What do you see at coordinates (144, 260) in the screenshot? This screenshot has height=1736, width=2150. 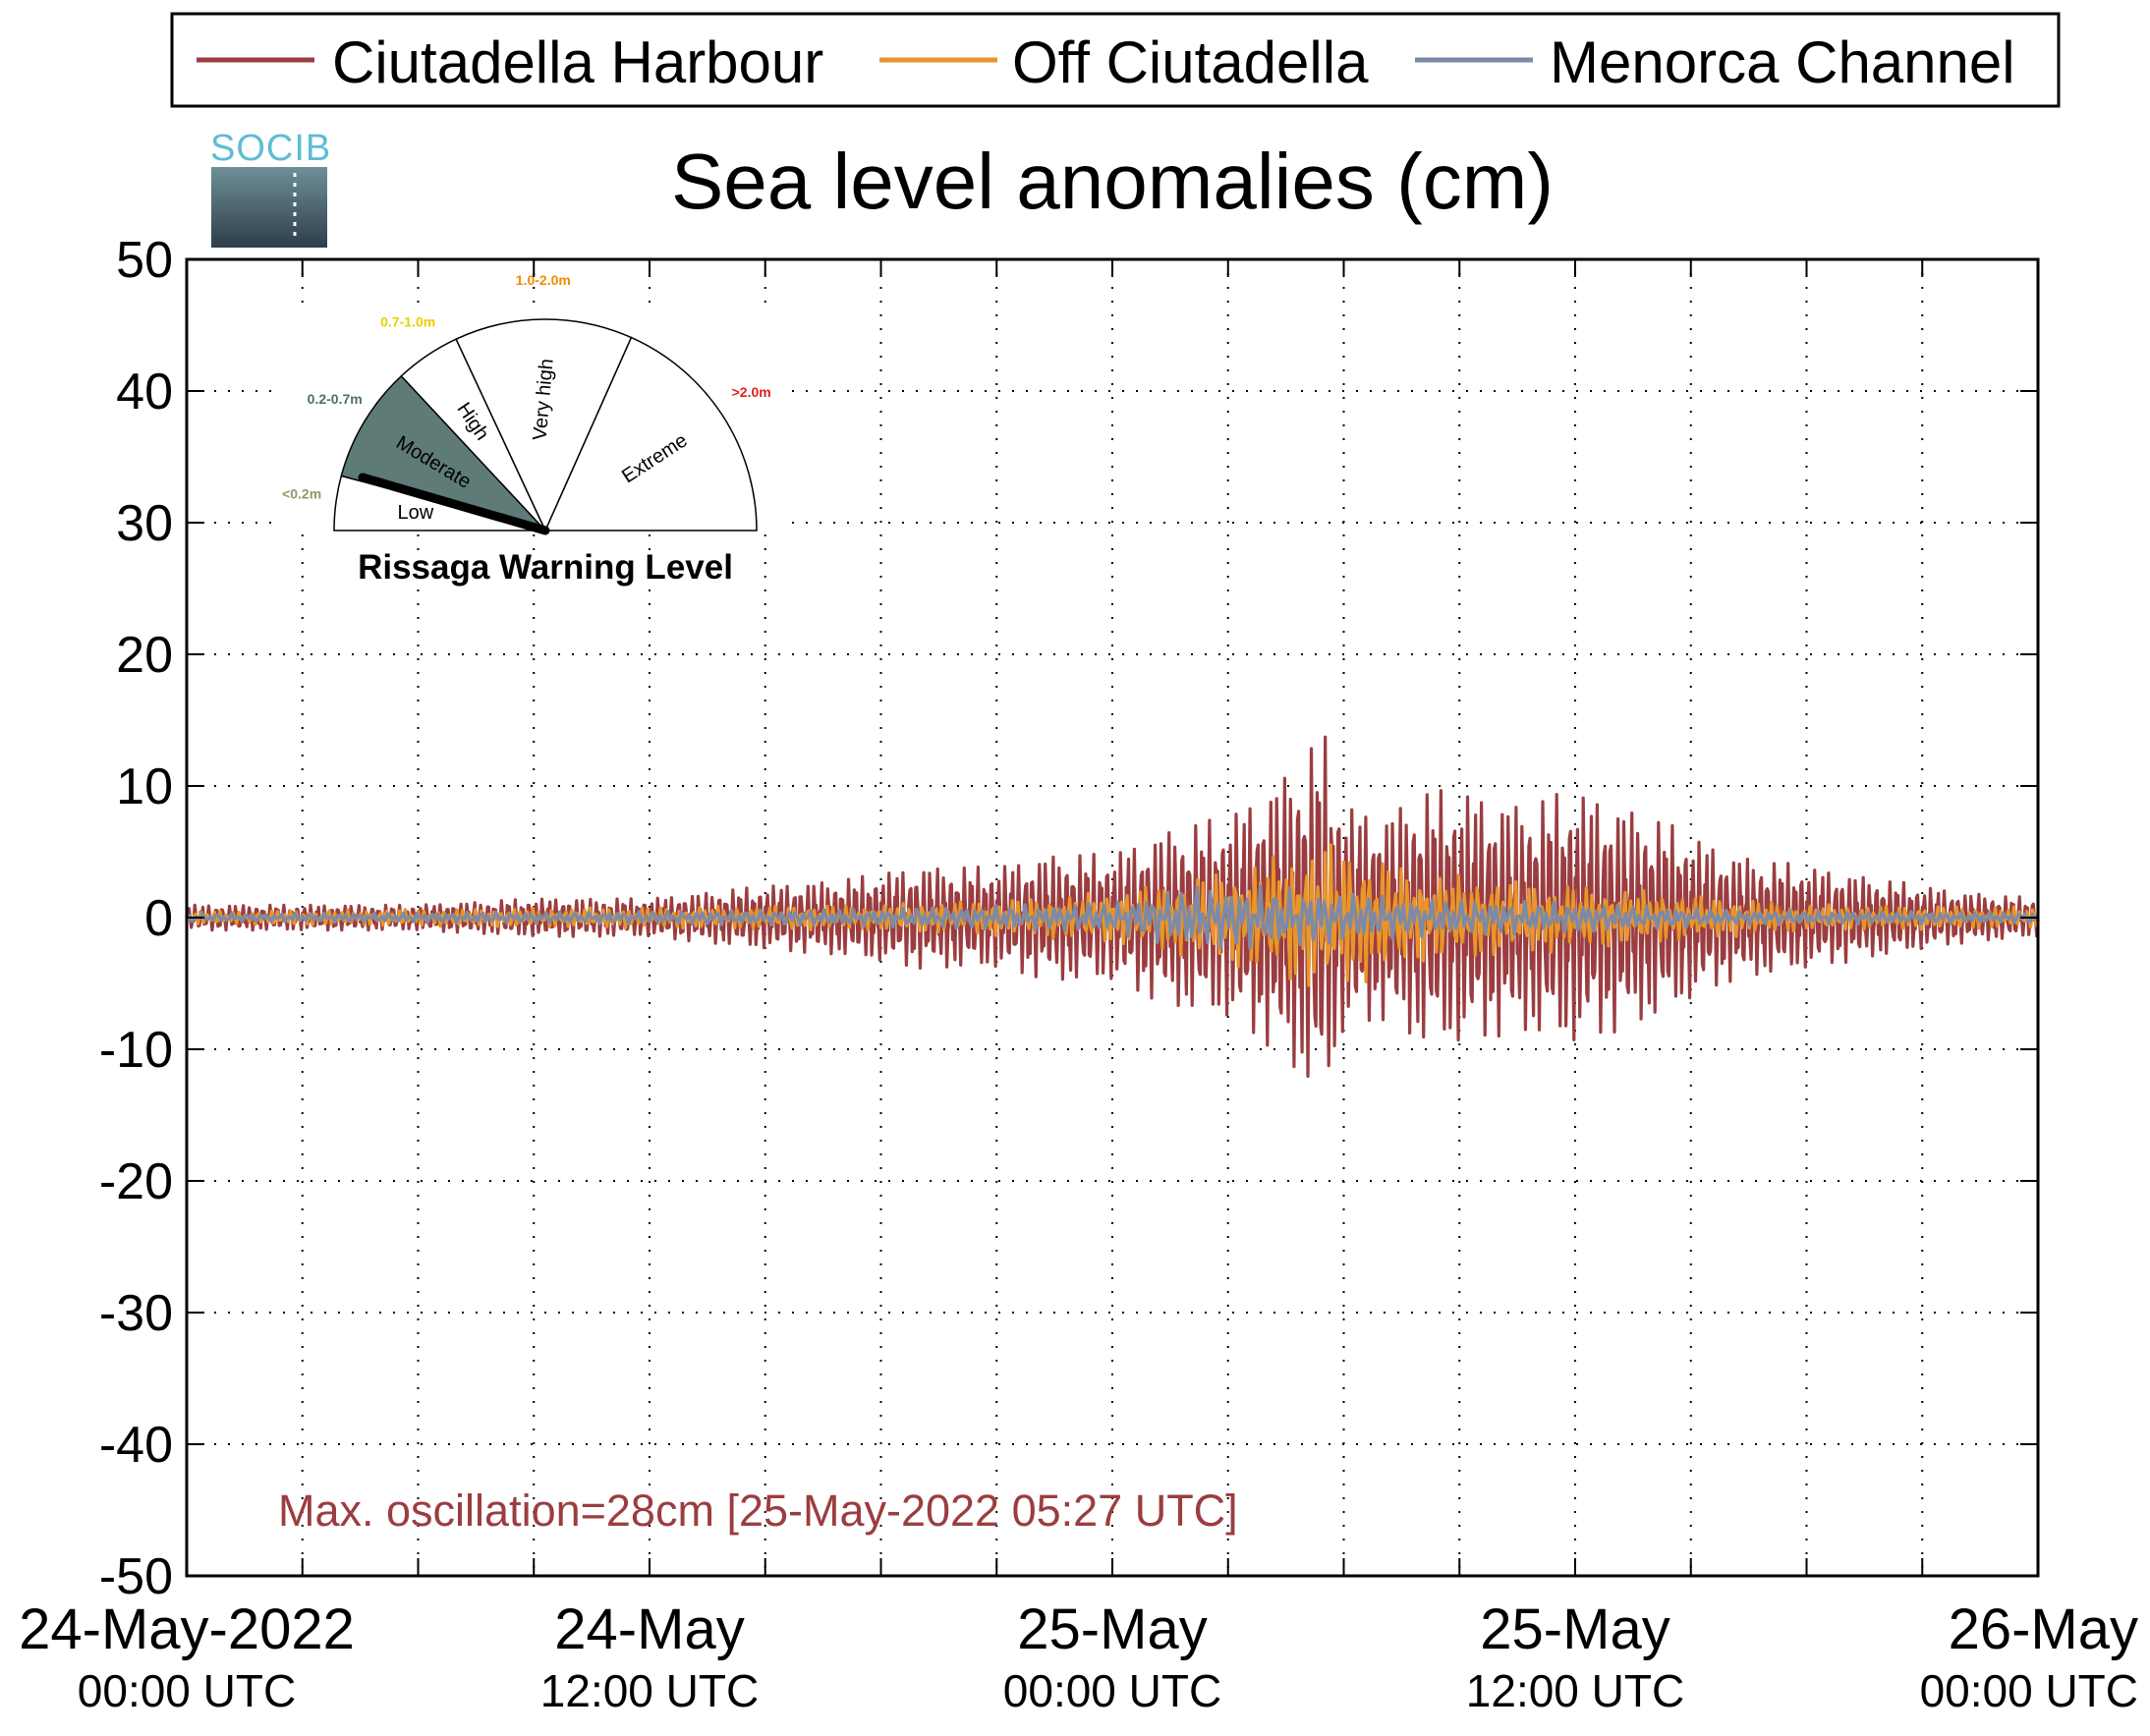 I see `y-tick-label: 50` at bounding box center [144, 260].